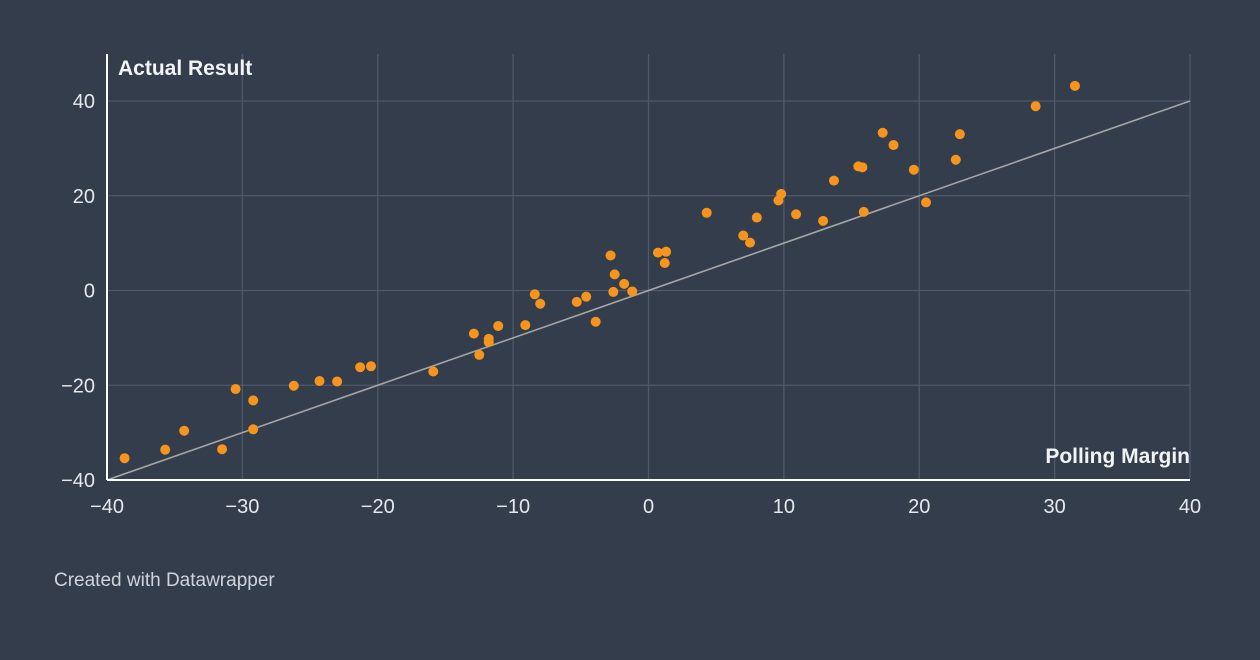  What do you see at coordinates (1055, 507) in the screenshot?
I see `x-tick-label: 30` at bounding box center [1055, 507].